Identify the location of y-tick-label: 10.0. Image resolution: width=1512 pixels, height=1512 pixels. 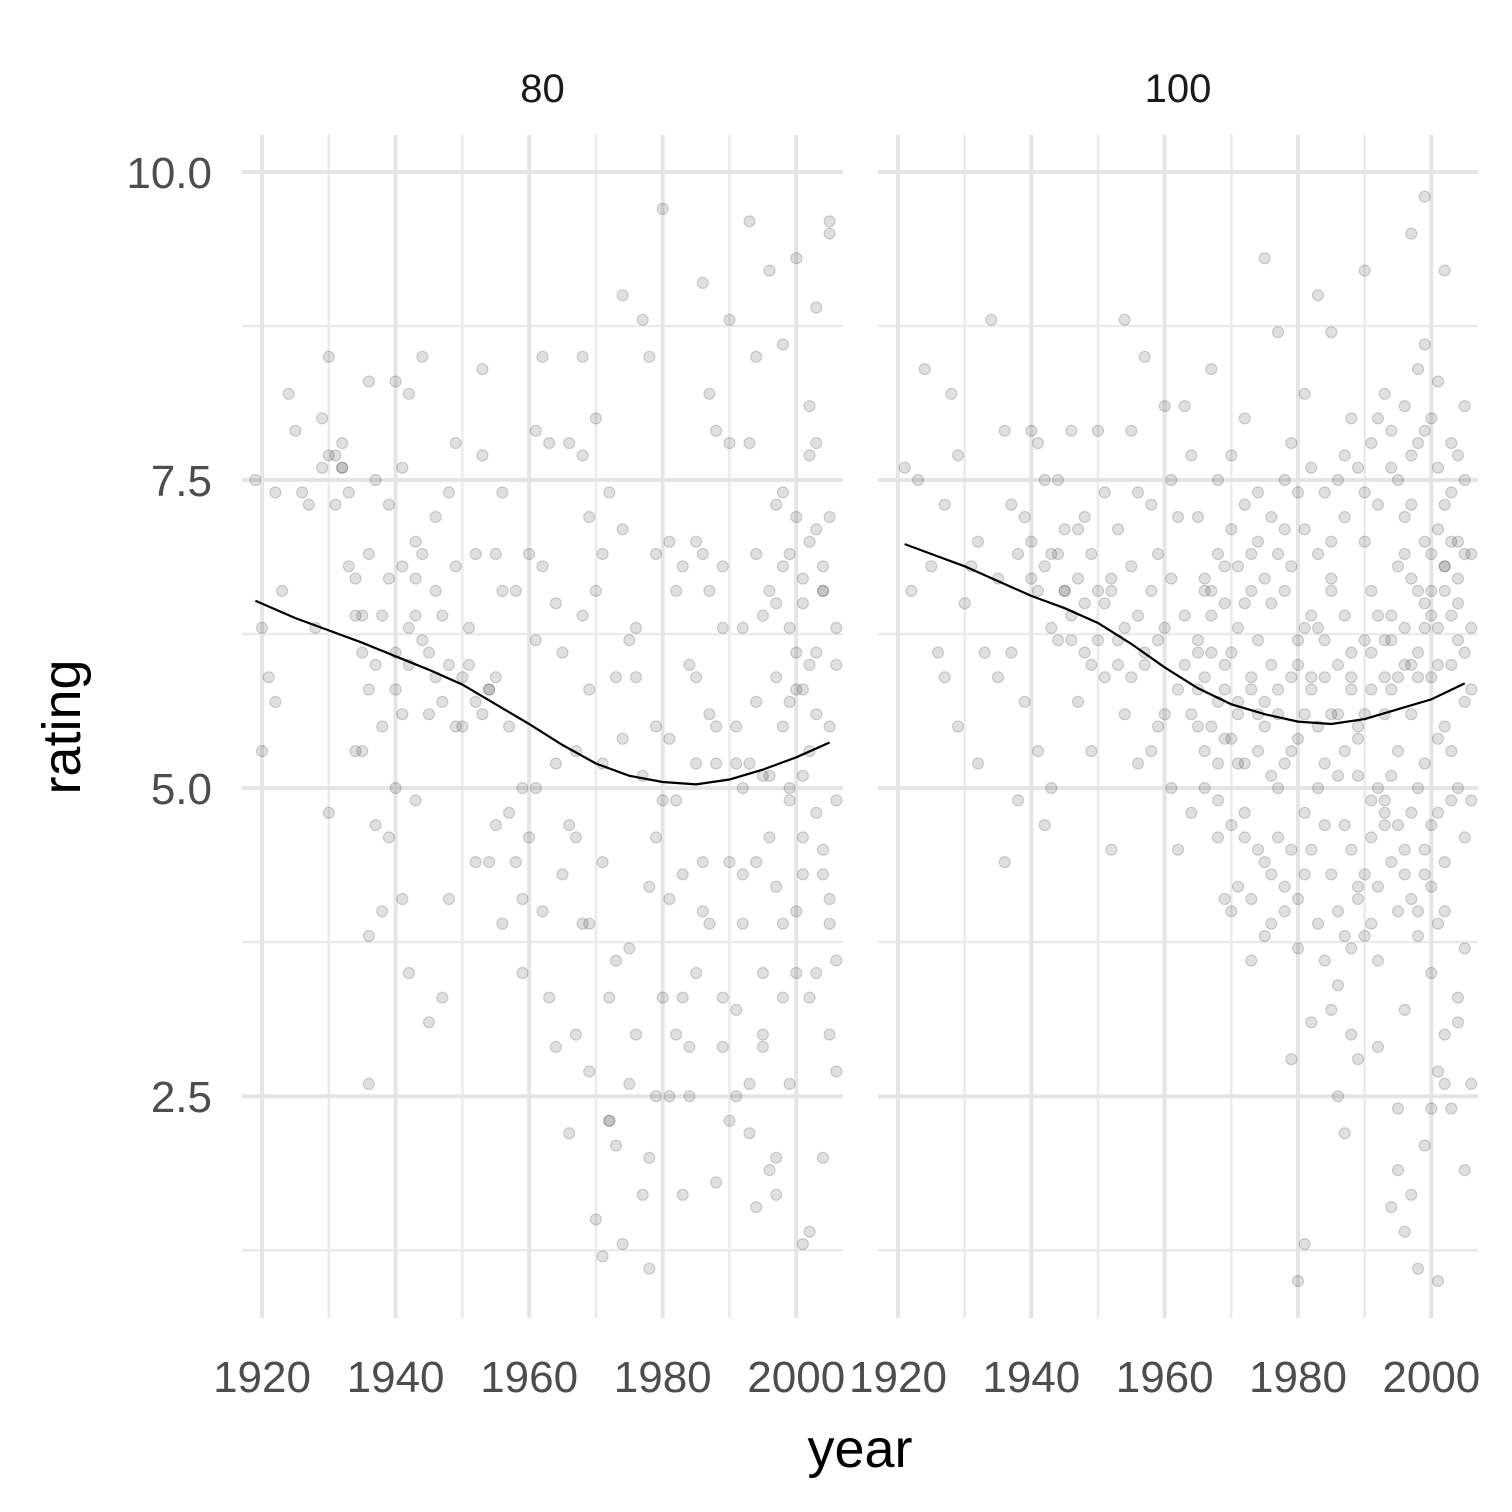
(169, 173).